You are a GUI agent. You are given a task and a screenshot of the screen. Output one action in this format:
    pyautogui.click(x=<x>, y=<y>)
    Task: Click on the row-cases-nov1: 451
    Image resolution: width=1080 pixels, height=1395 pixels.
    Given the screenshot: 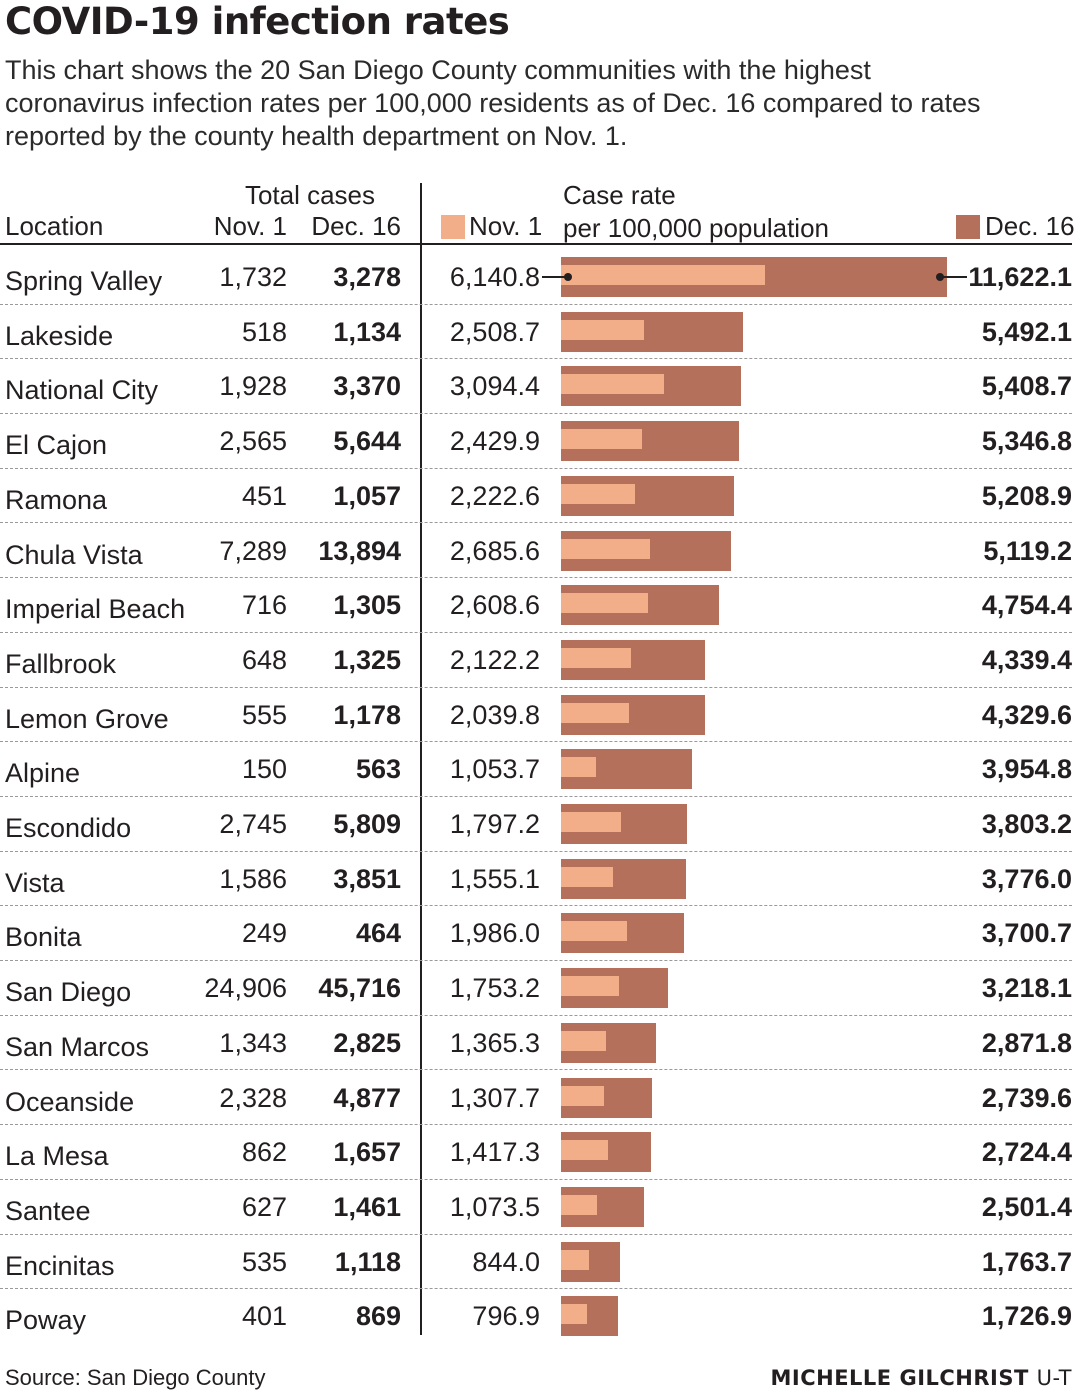 What is the action you would take?
    pyautogui.click(x=264, y=495)
    